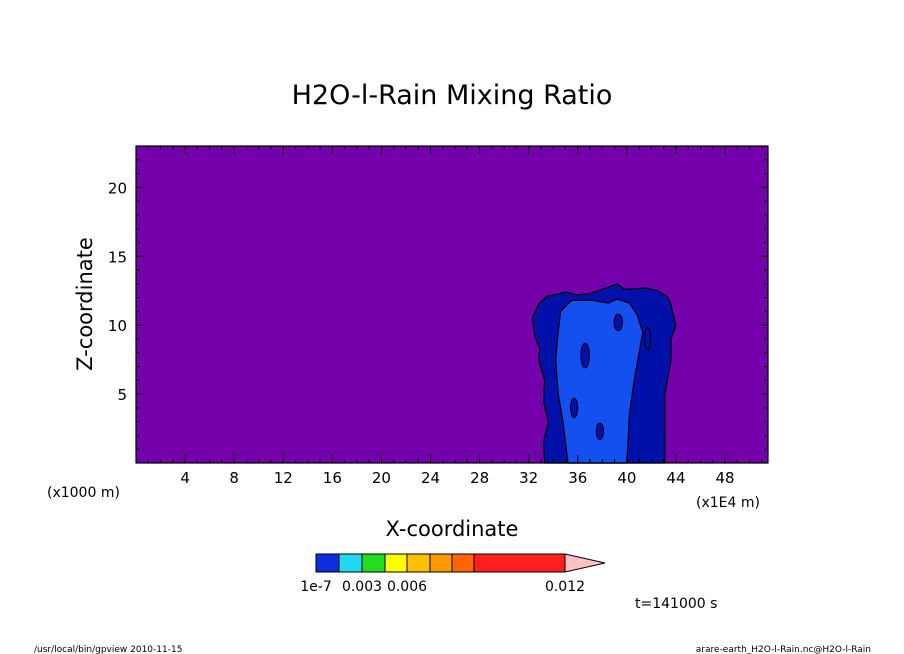 The height and width of the screenshot is (654, 904). What do you see at coordinates (430, 478) in the screenshot?
I see `x-tick-label: 24` at bounding box center [430, 478].